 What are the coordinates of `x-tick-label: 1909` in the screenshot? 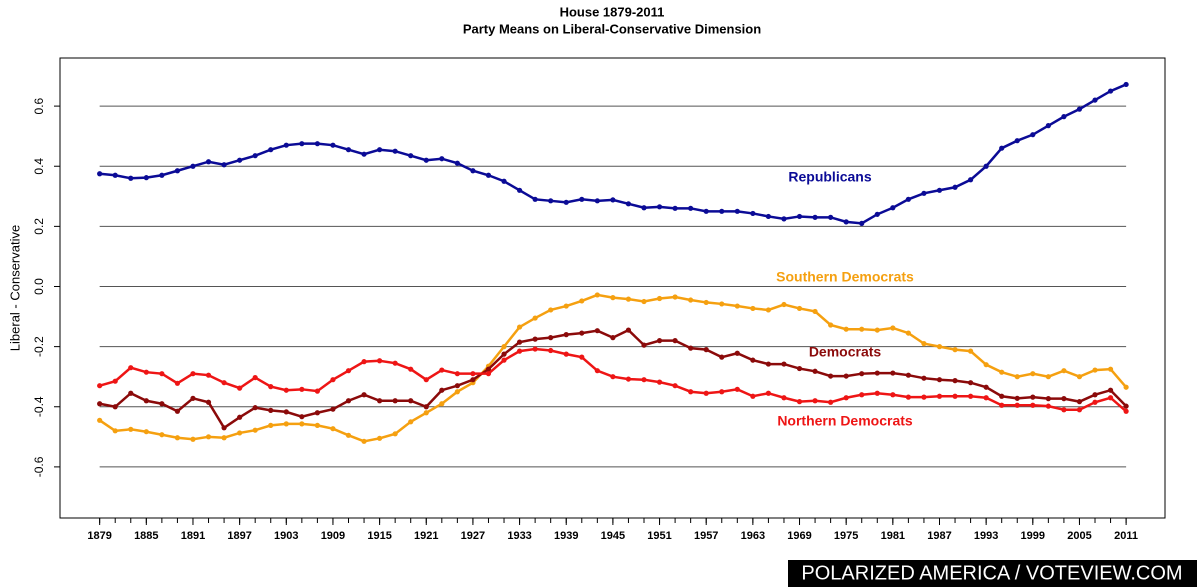 It's located at (333, 536).